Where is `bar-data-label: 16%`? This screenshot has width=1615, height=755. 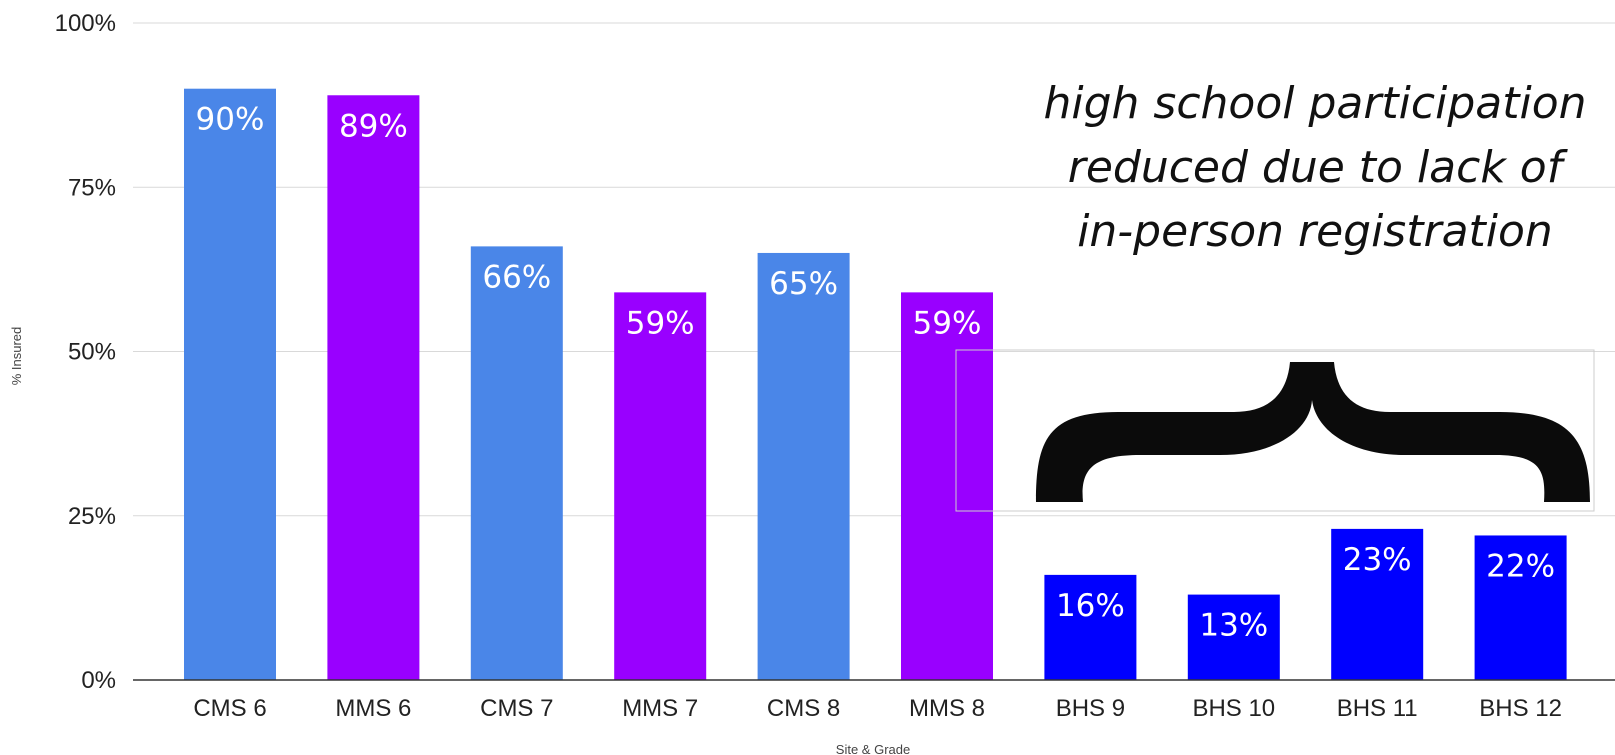
bar-data-label: 16% is located at coordinates (1090, 606).